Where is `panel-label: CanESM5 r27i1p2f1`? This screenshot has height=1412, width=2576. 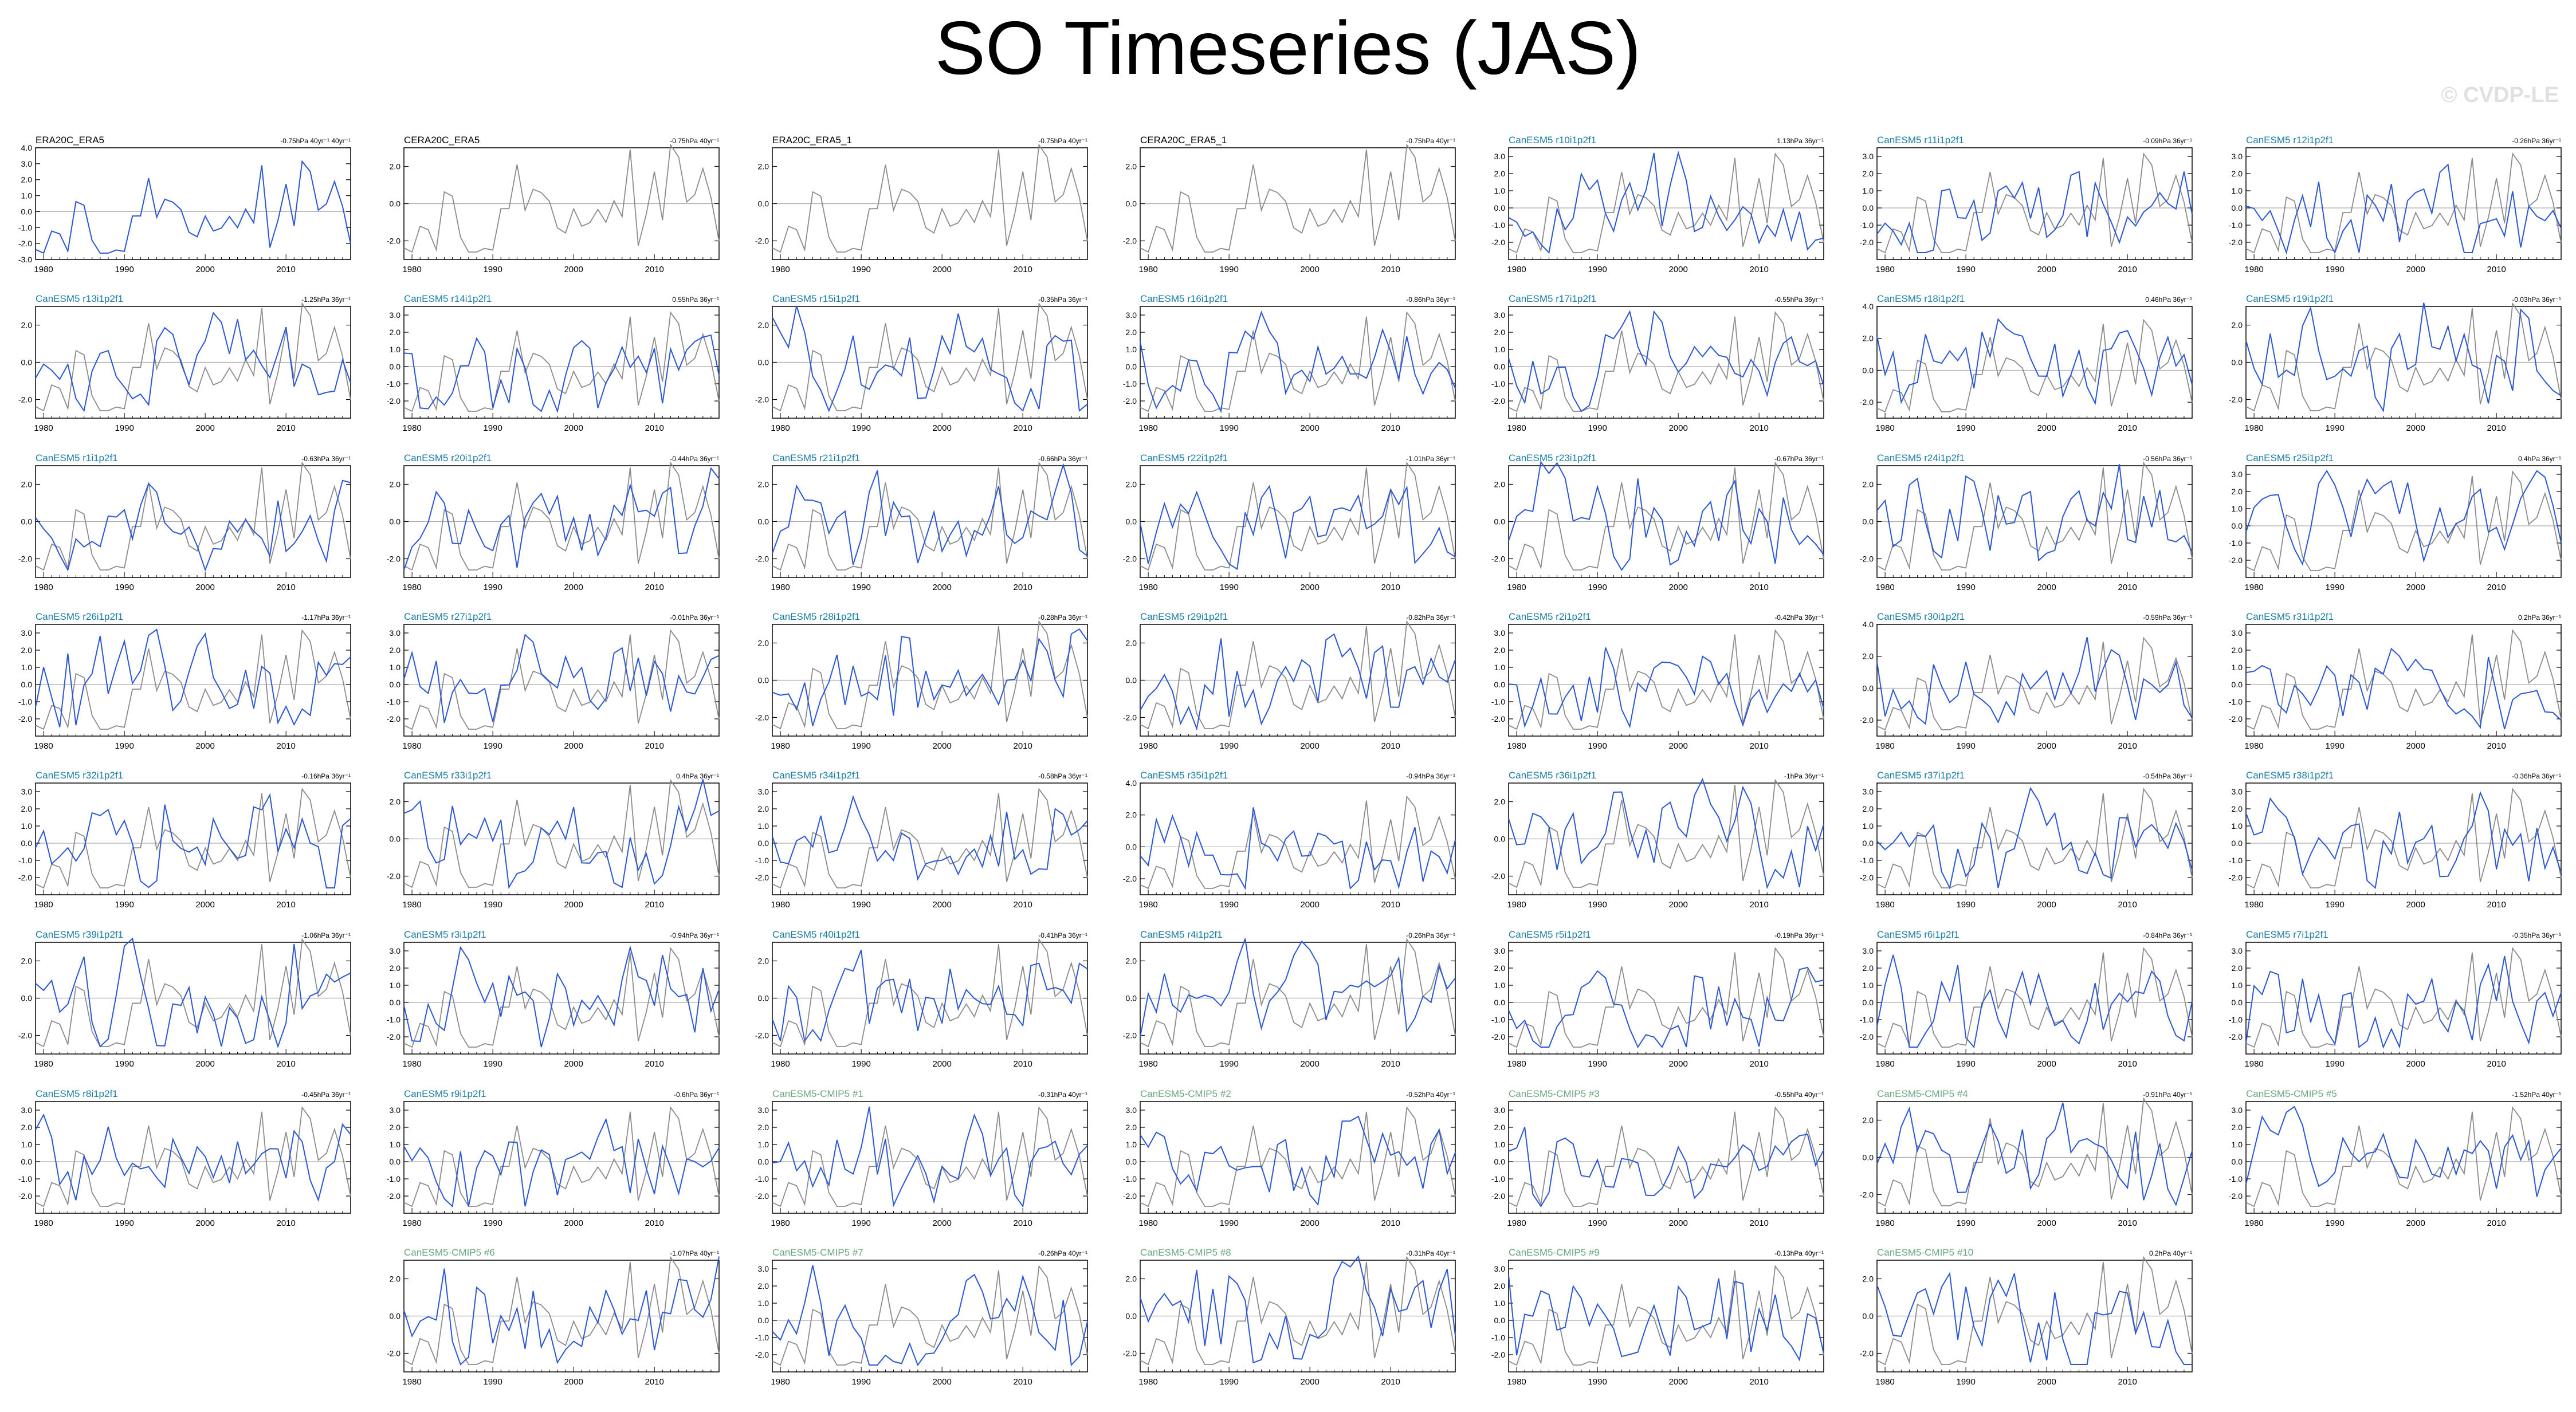 panel-label: CanESM5 r27i1p2f1 is located at coordinates (448, 616).